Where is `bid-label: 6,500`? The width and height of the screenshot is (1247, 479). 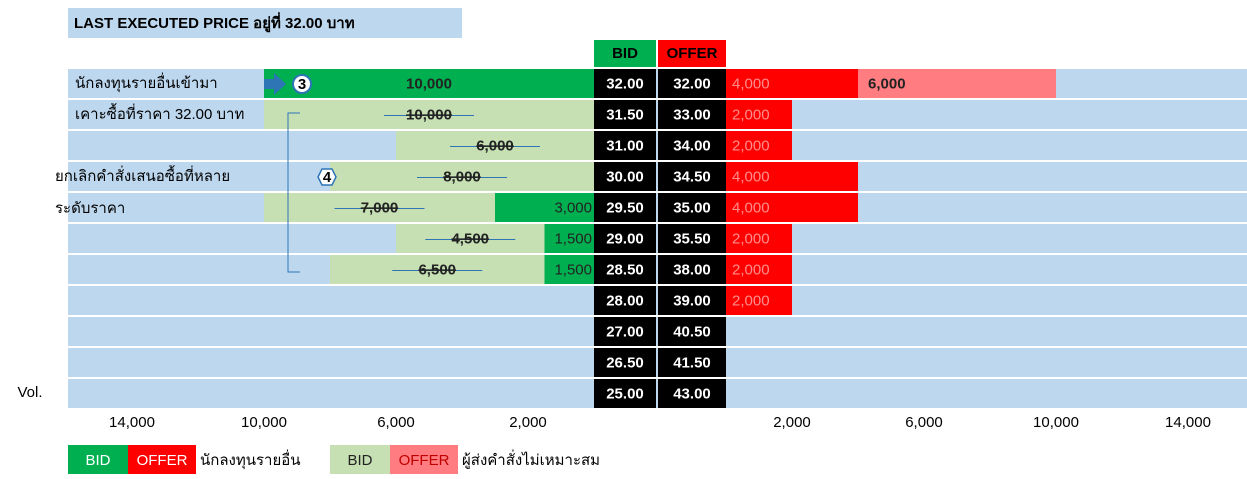
bid-label: 6,500 is located at coordinates (437, 269).